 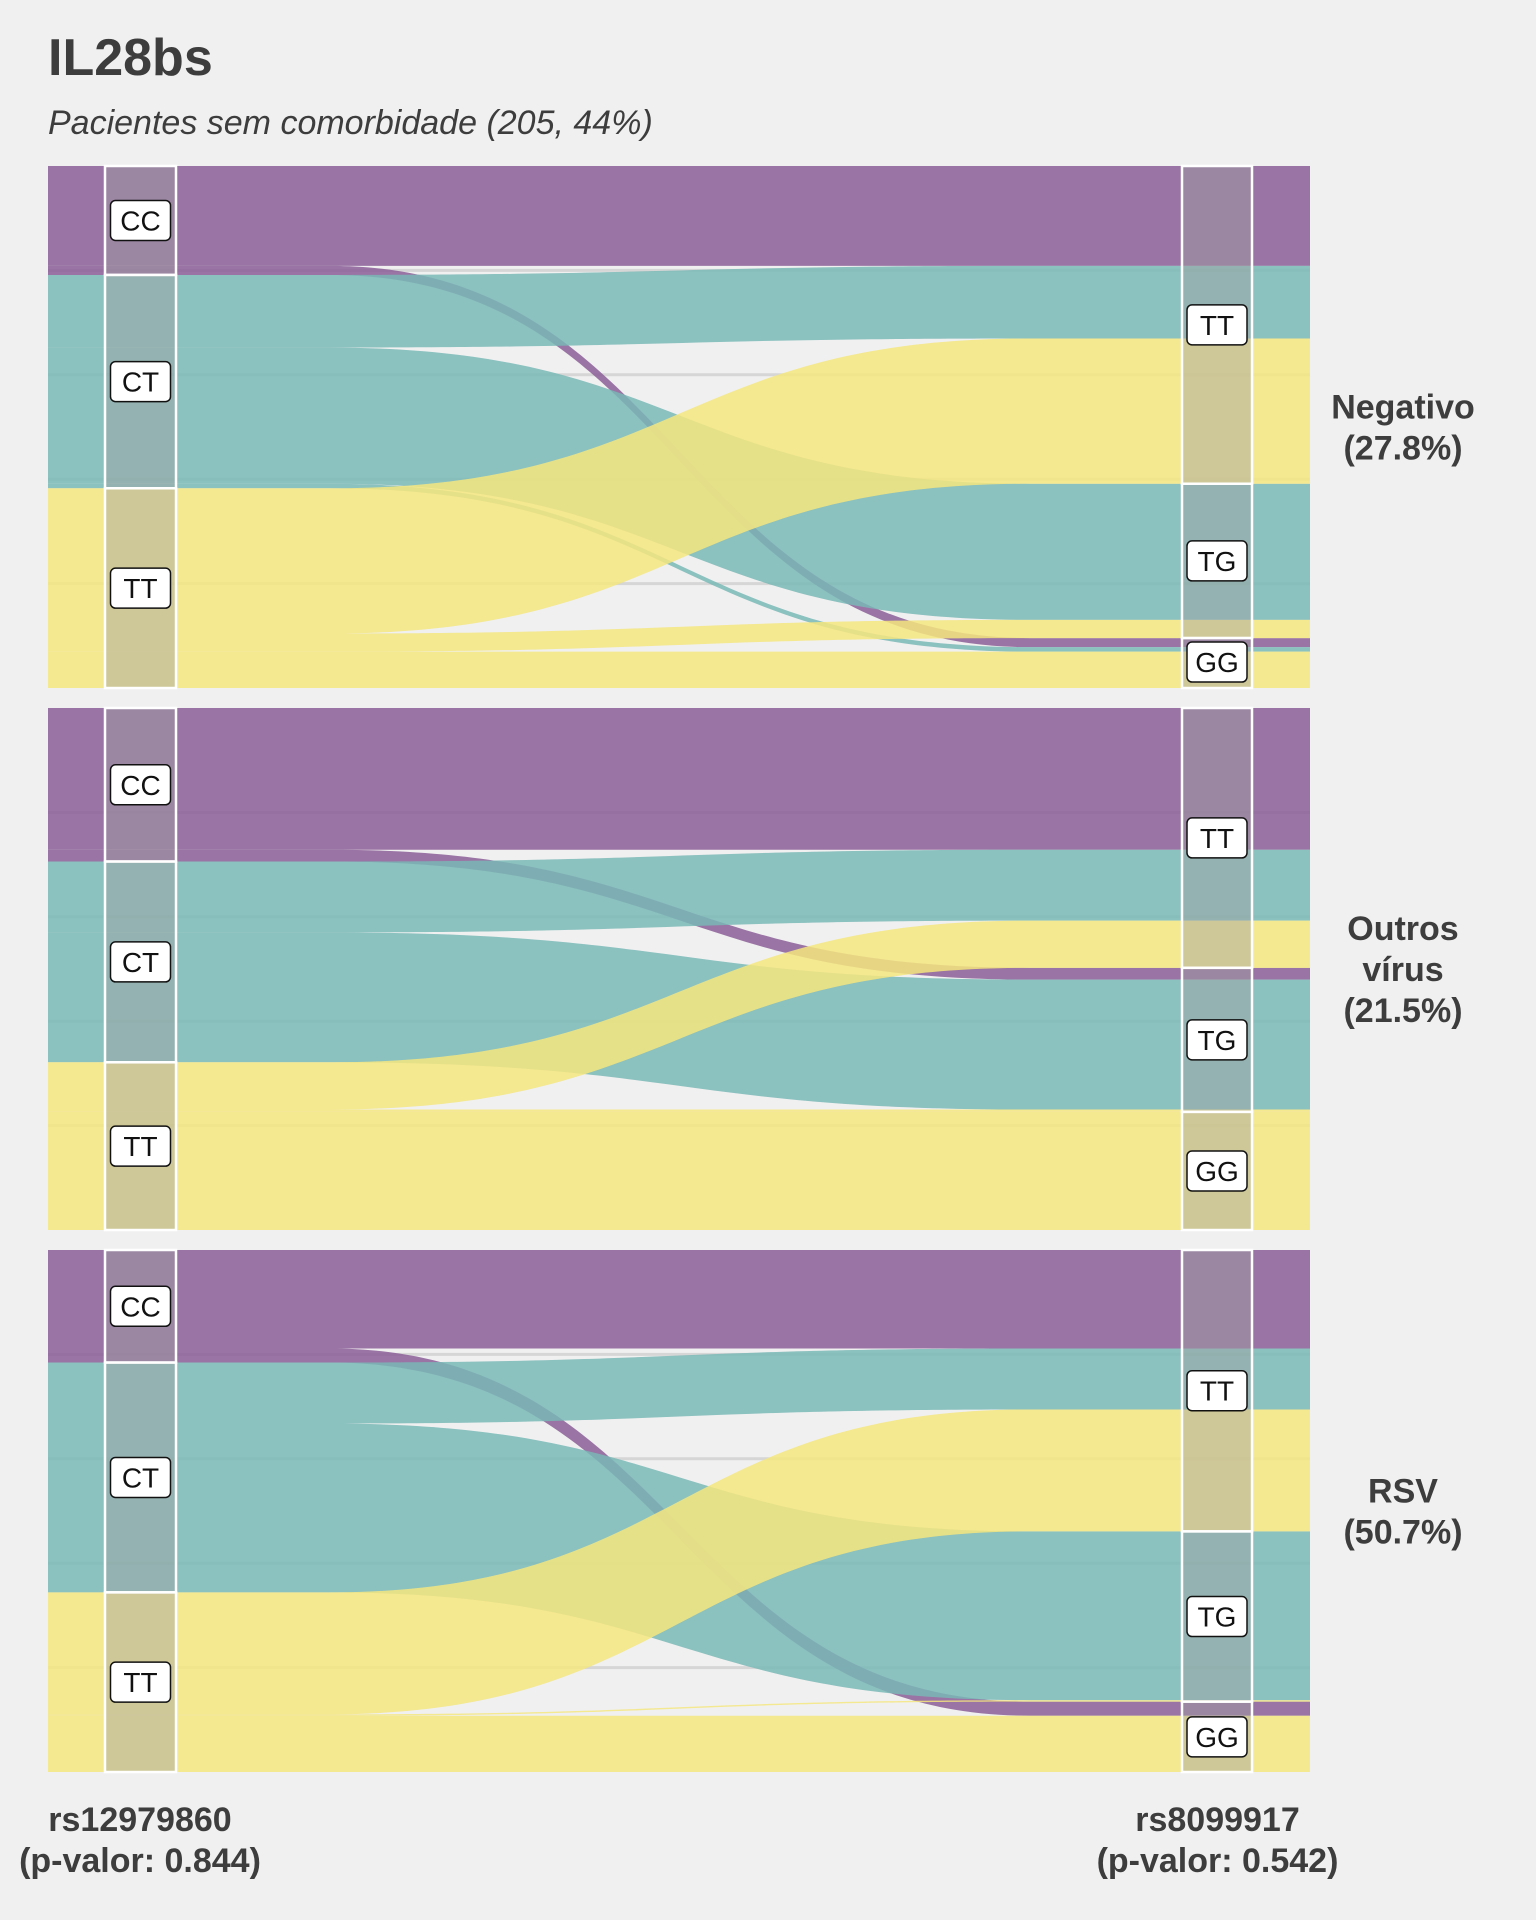 What do you see at coordinates (130, 58) in the screenshot?
I see `chart-title: IL28bs` at bounding box center [130, 58].